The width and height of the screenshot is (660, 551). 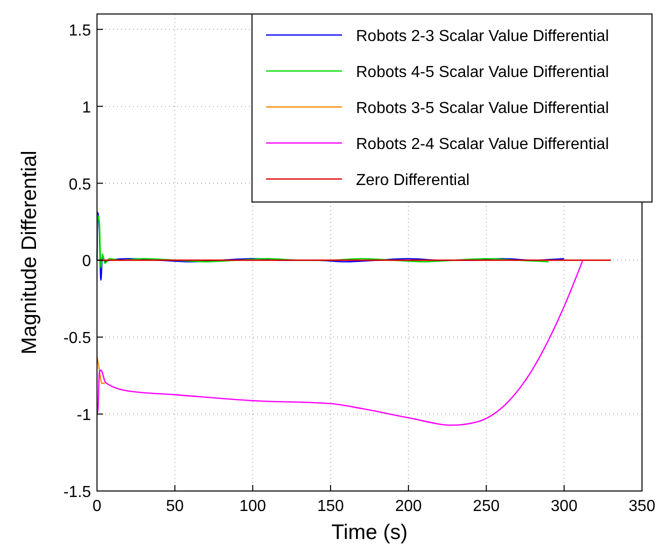 What do you see at coordinates (80, 31) in the screenshot?
I see `y-tick-label: 1.5` at bounding box center [80, 31].